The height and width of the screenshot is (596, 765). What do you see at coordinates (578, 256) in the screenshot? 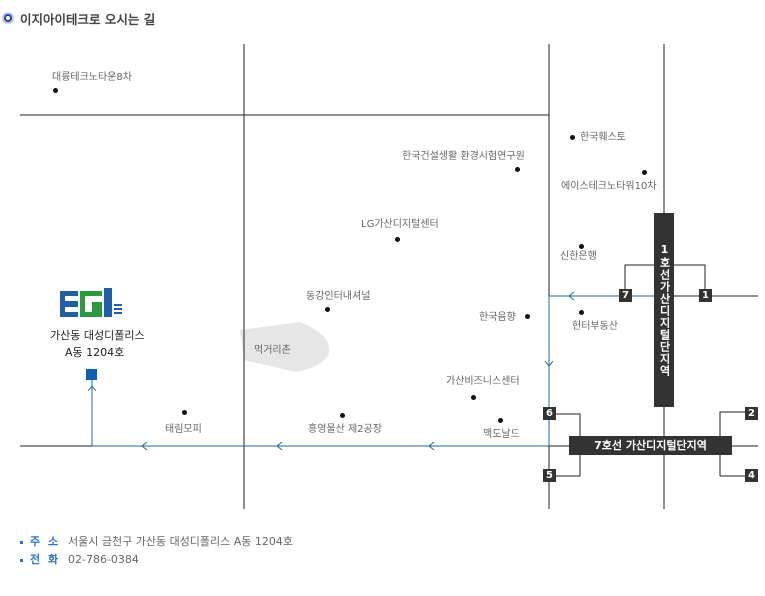
I see `landmark-label: 신한은행` at bounding box center [578, 256].